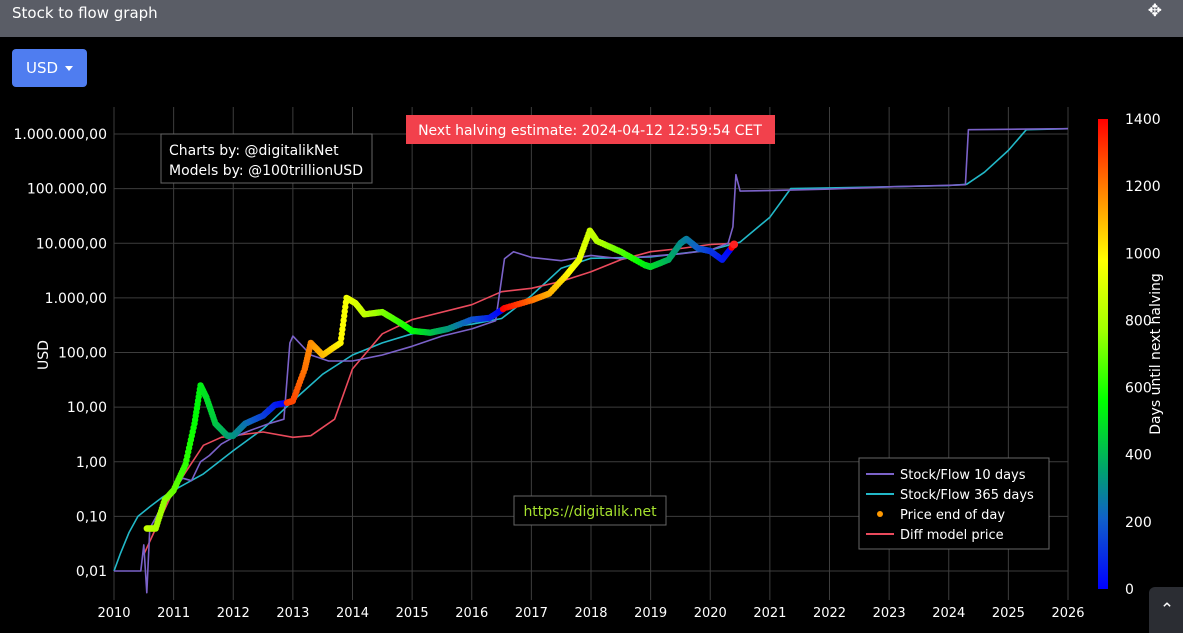 Image resolution: width=1183 pixels, height=633 pixels. Describe the element at coordinates (889, 613) in the screenshot. I see `x-tick-label: 2023` at that location.